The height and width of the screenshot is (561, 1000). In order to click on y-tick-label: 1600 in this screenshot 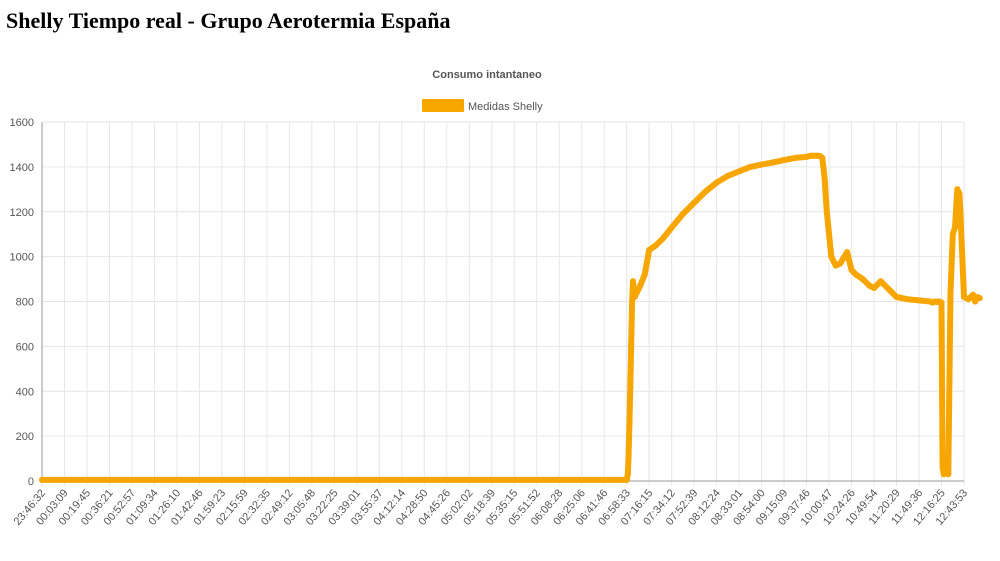, I will do `click(22, 123)`.